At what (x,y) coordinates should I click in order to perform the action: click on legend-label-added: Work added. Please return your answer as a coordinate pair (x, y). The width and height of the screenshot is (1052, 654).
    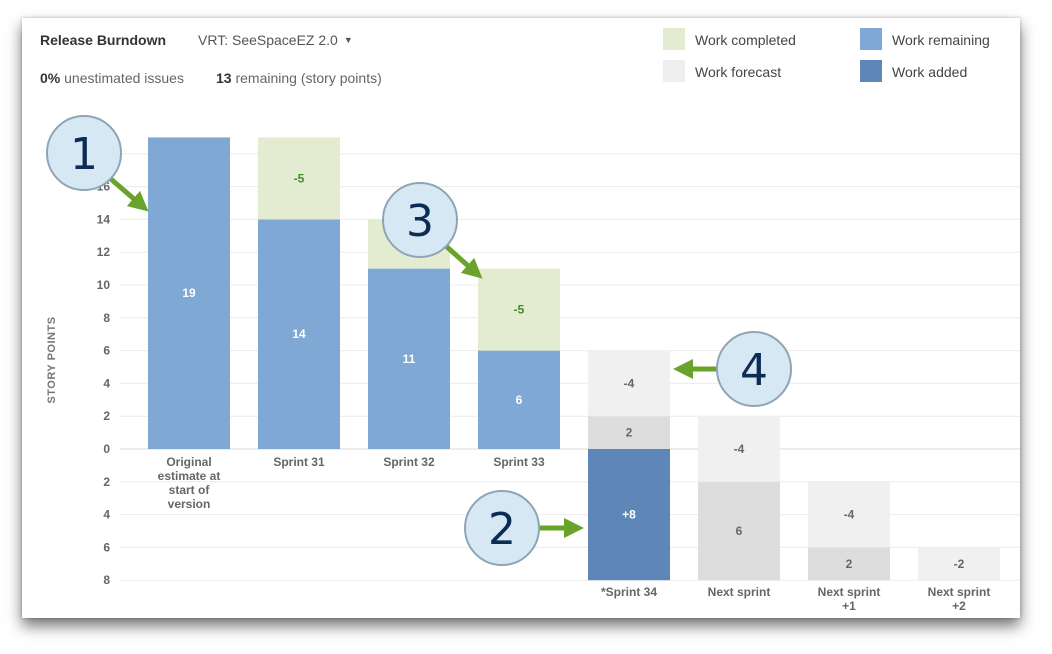
    Looking at the image, I should click on (930, 72).